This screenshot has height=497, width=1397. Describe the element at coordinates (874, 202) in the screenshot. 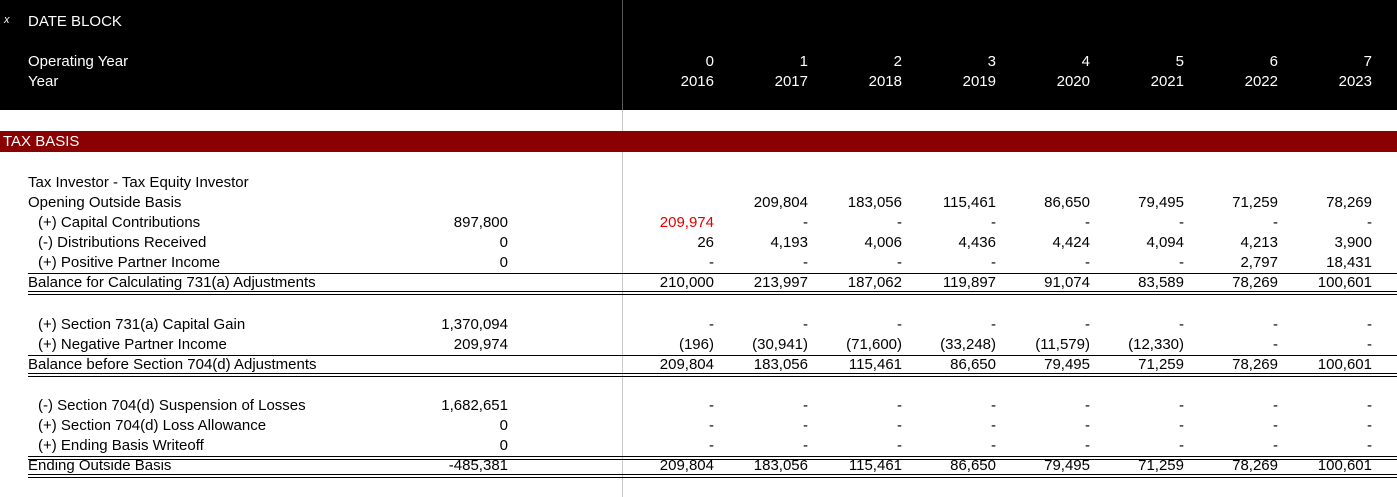

I see `cell-2018: 183,056` at that location.